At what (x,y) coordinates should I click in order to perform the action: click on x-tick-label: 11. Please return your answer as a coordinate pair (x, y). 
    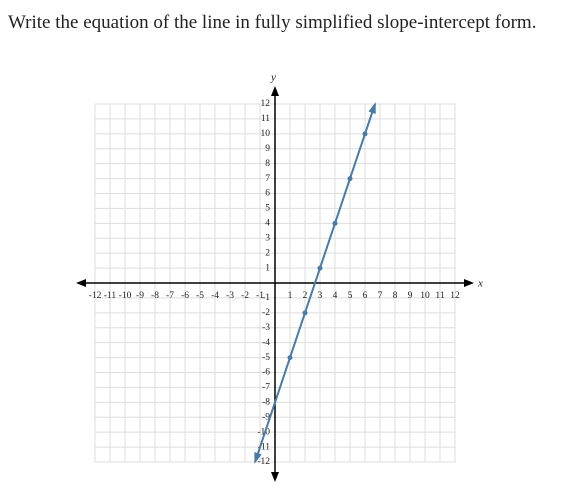
    Looking at the image, I should click on (439, 296).